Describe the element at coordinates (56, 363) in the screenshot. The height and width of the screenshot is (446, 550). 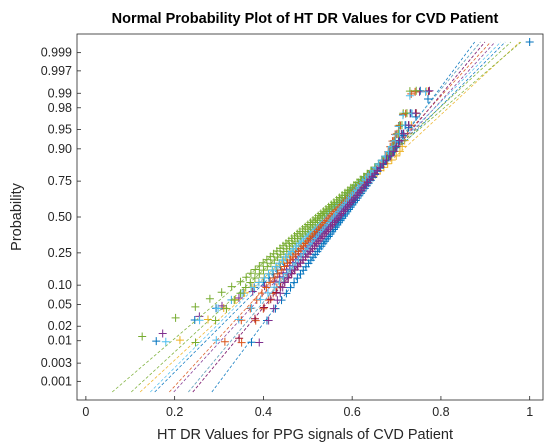
I see `y-tick-label: 0.003` at that location.